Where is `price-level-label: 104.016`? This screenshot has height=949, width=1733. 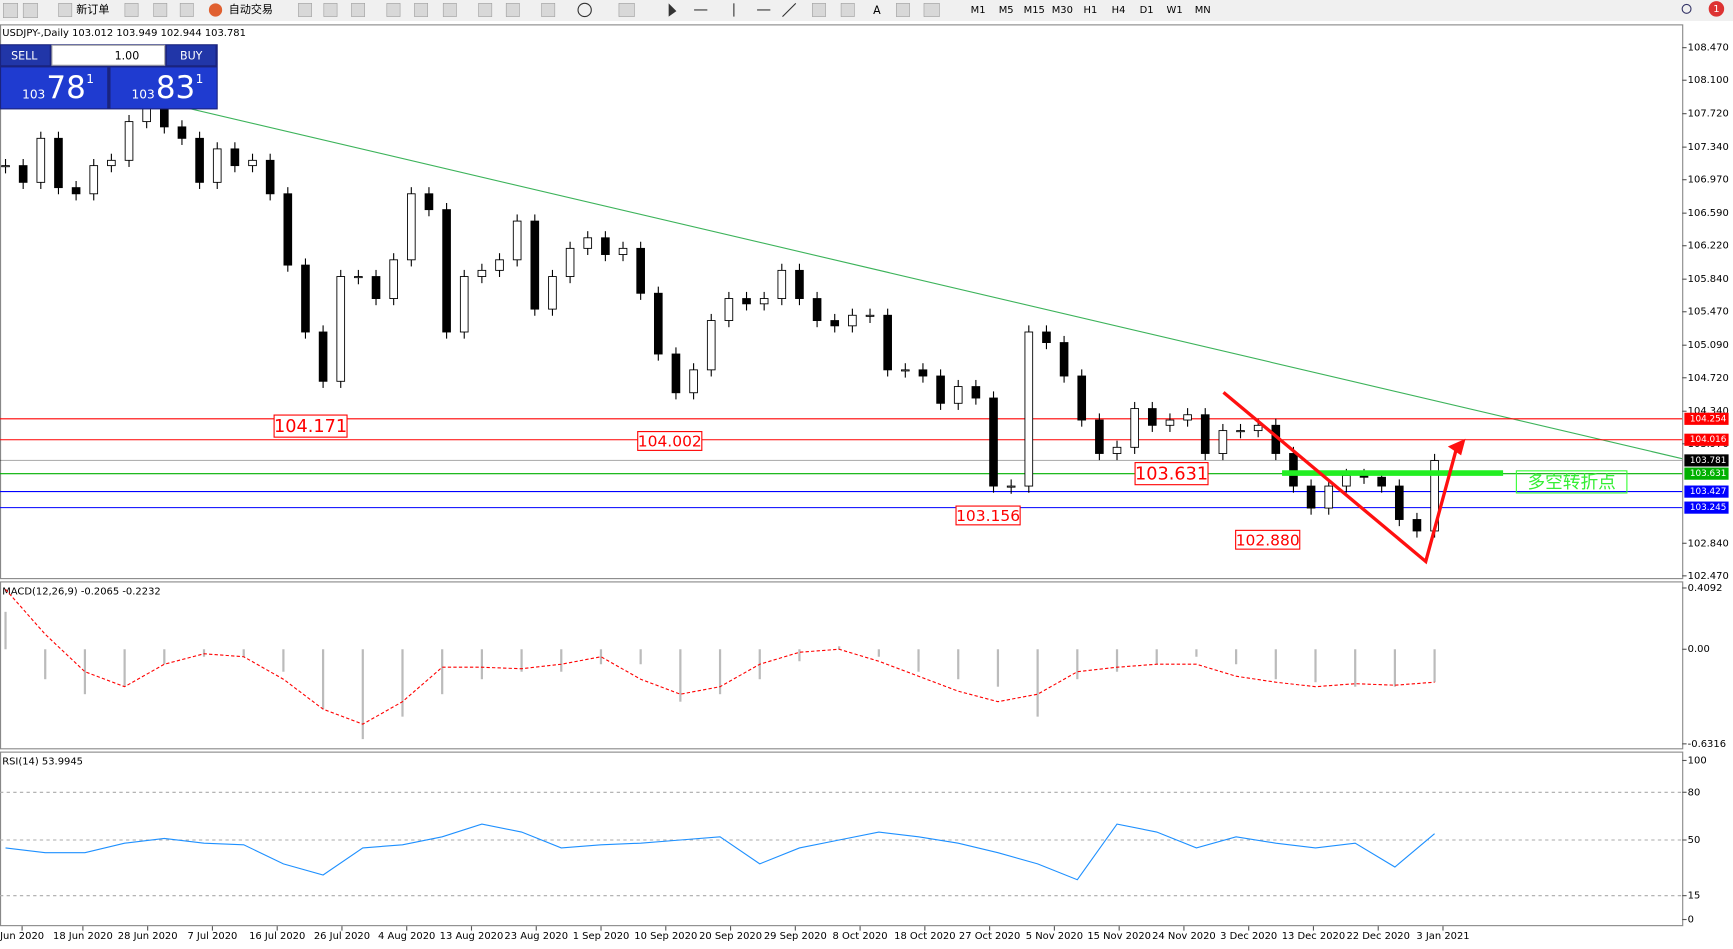 price-level-label: 104.016 is located at coordinates (1708, 440).